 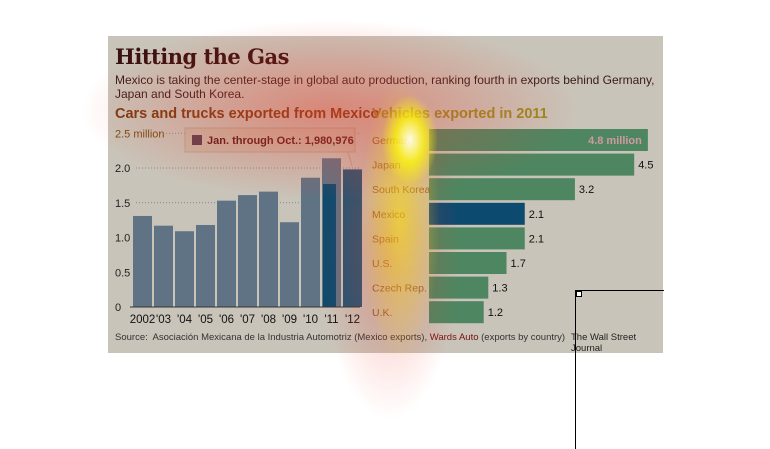 I want to click on value-label: 1.2, so click(x=495, y=313).